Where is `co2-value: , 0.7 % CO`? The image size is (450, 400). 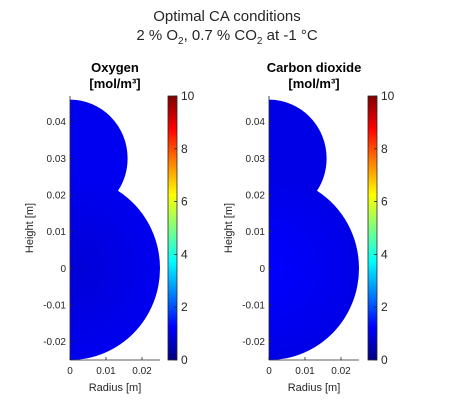 co2-value: , 0.7 % CO is located at coordinates (220, 35).